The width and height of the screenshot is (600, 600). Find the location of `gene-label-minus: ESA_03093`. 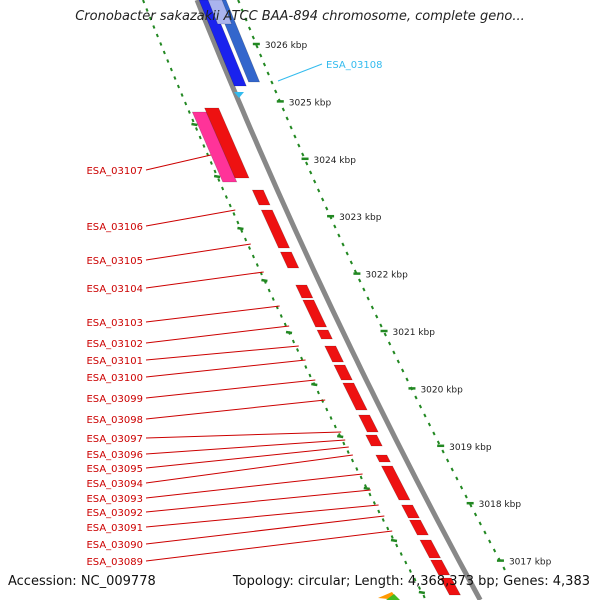

gene-label-minus: ESA_03093 is located at coordinates (114, 499).